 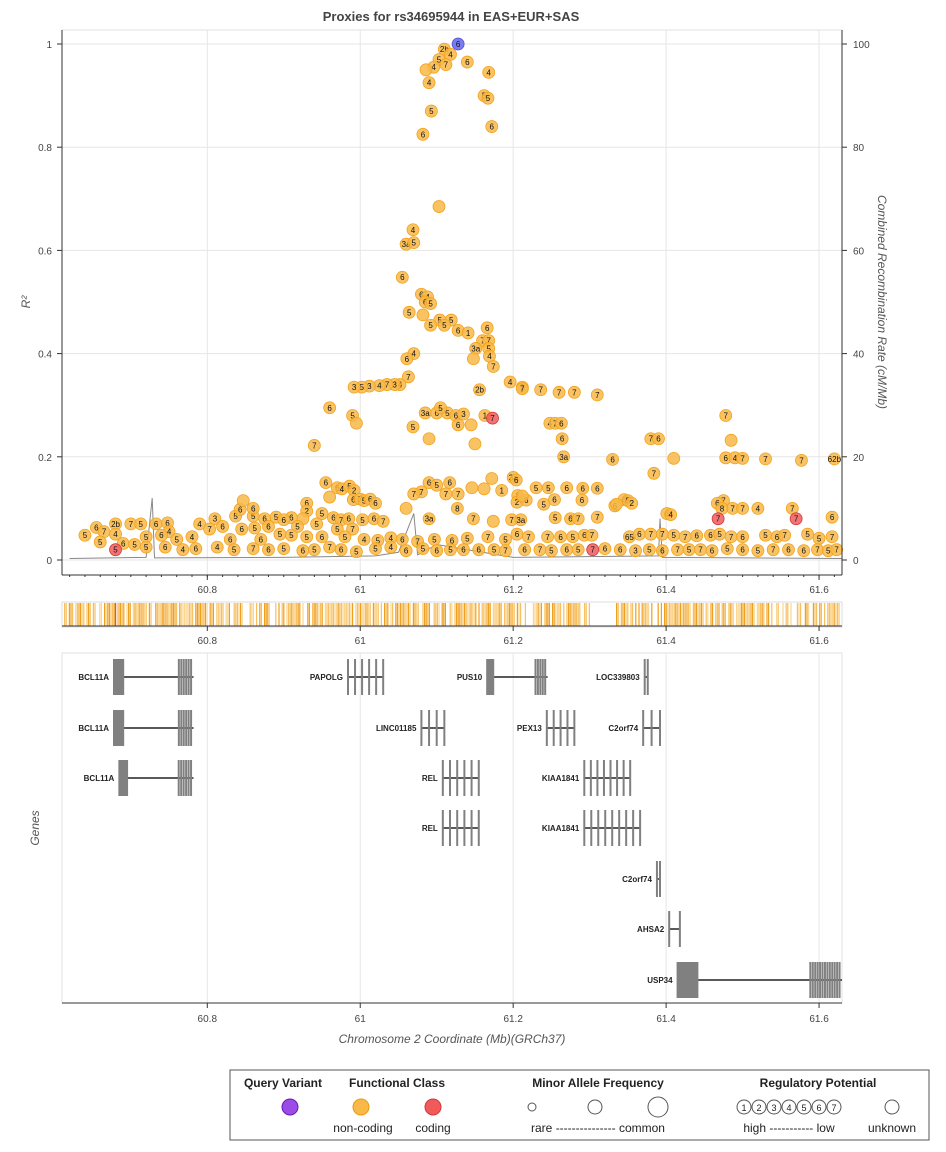 I want to click on legend-regulatory-number: 5, so click(x=803, y=1108).